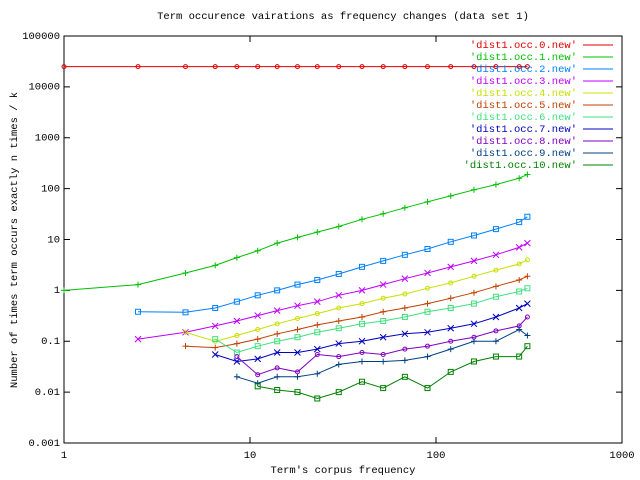 This screenshot has width=640, height=480. What do you see at coordinates (57, 291) in the screenshot?
I see `y-tick-label: 1` at bounding box center [57, 291].